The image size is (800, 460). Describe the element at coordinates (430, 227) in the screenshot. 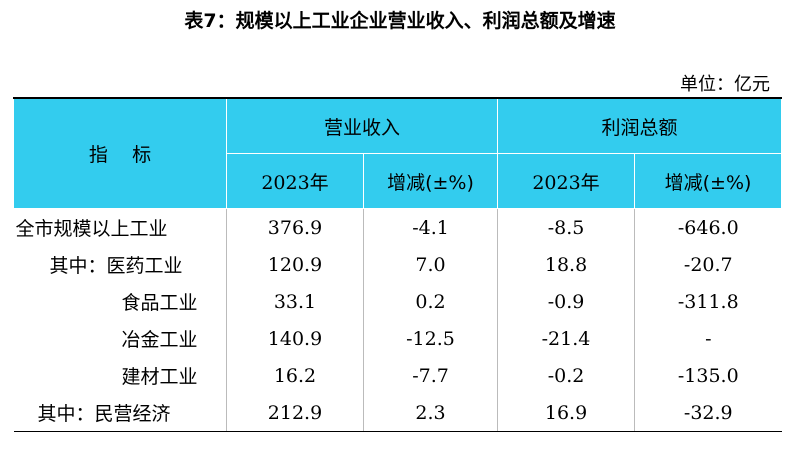

I see `cell-revenue-change: -4.1` at that location.